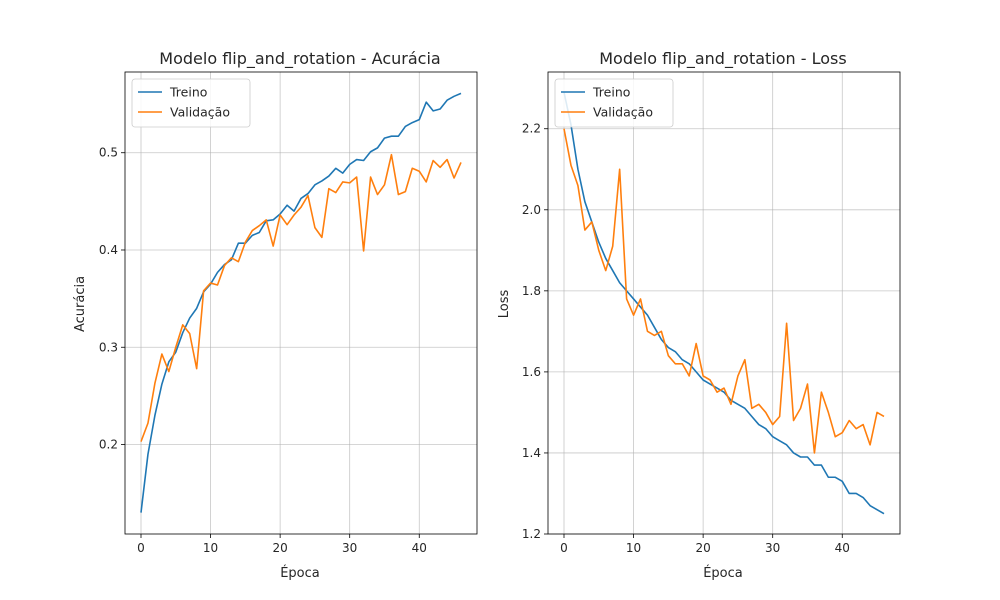  What do you see at coordinates (108, 153) in the screenshot?
I see `y-tick-label: 0.5` at bounding box center [108, 153].